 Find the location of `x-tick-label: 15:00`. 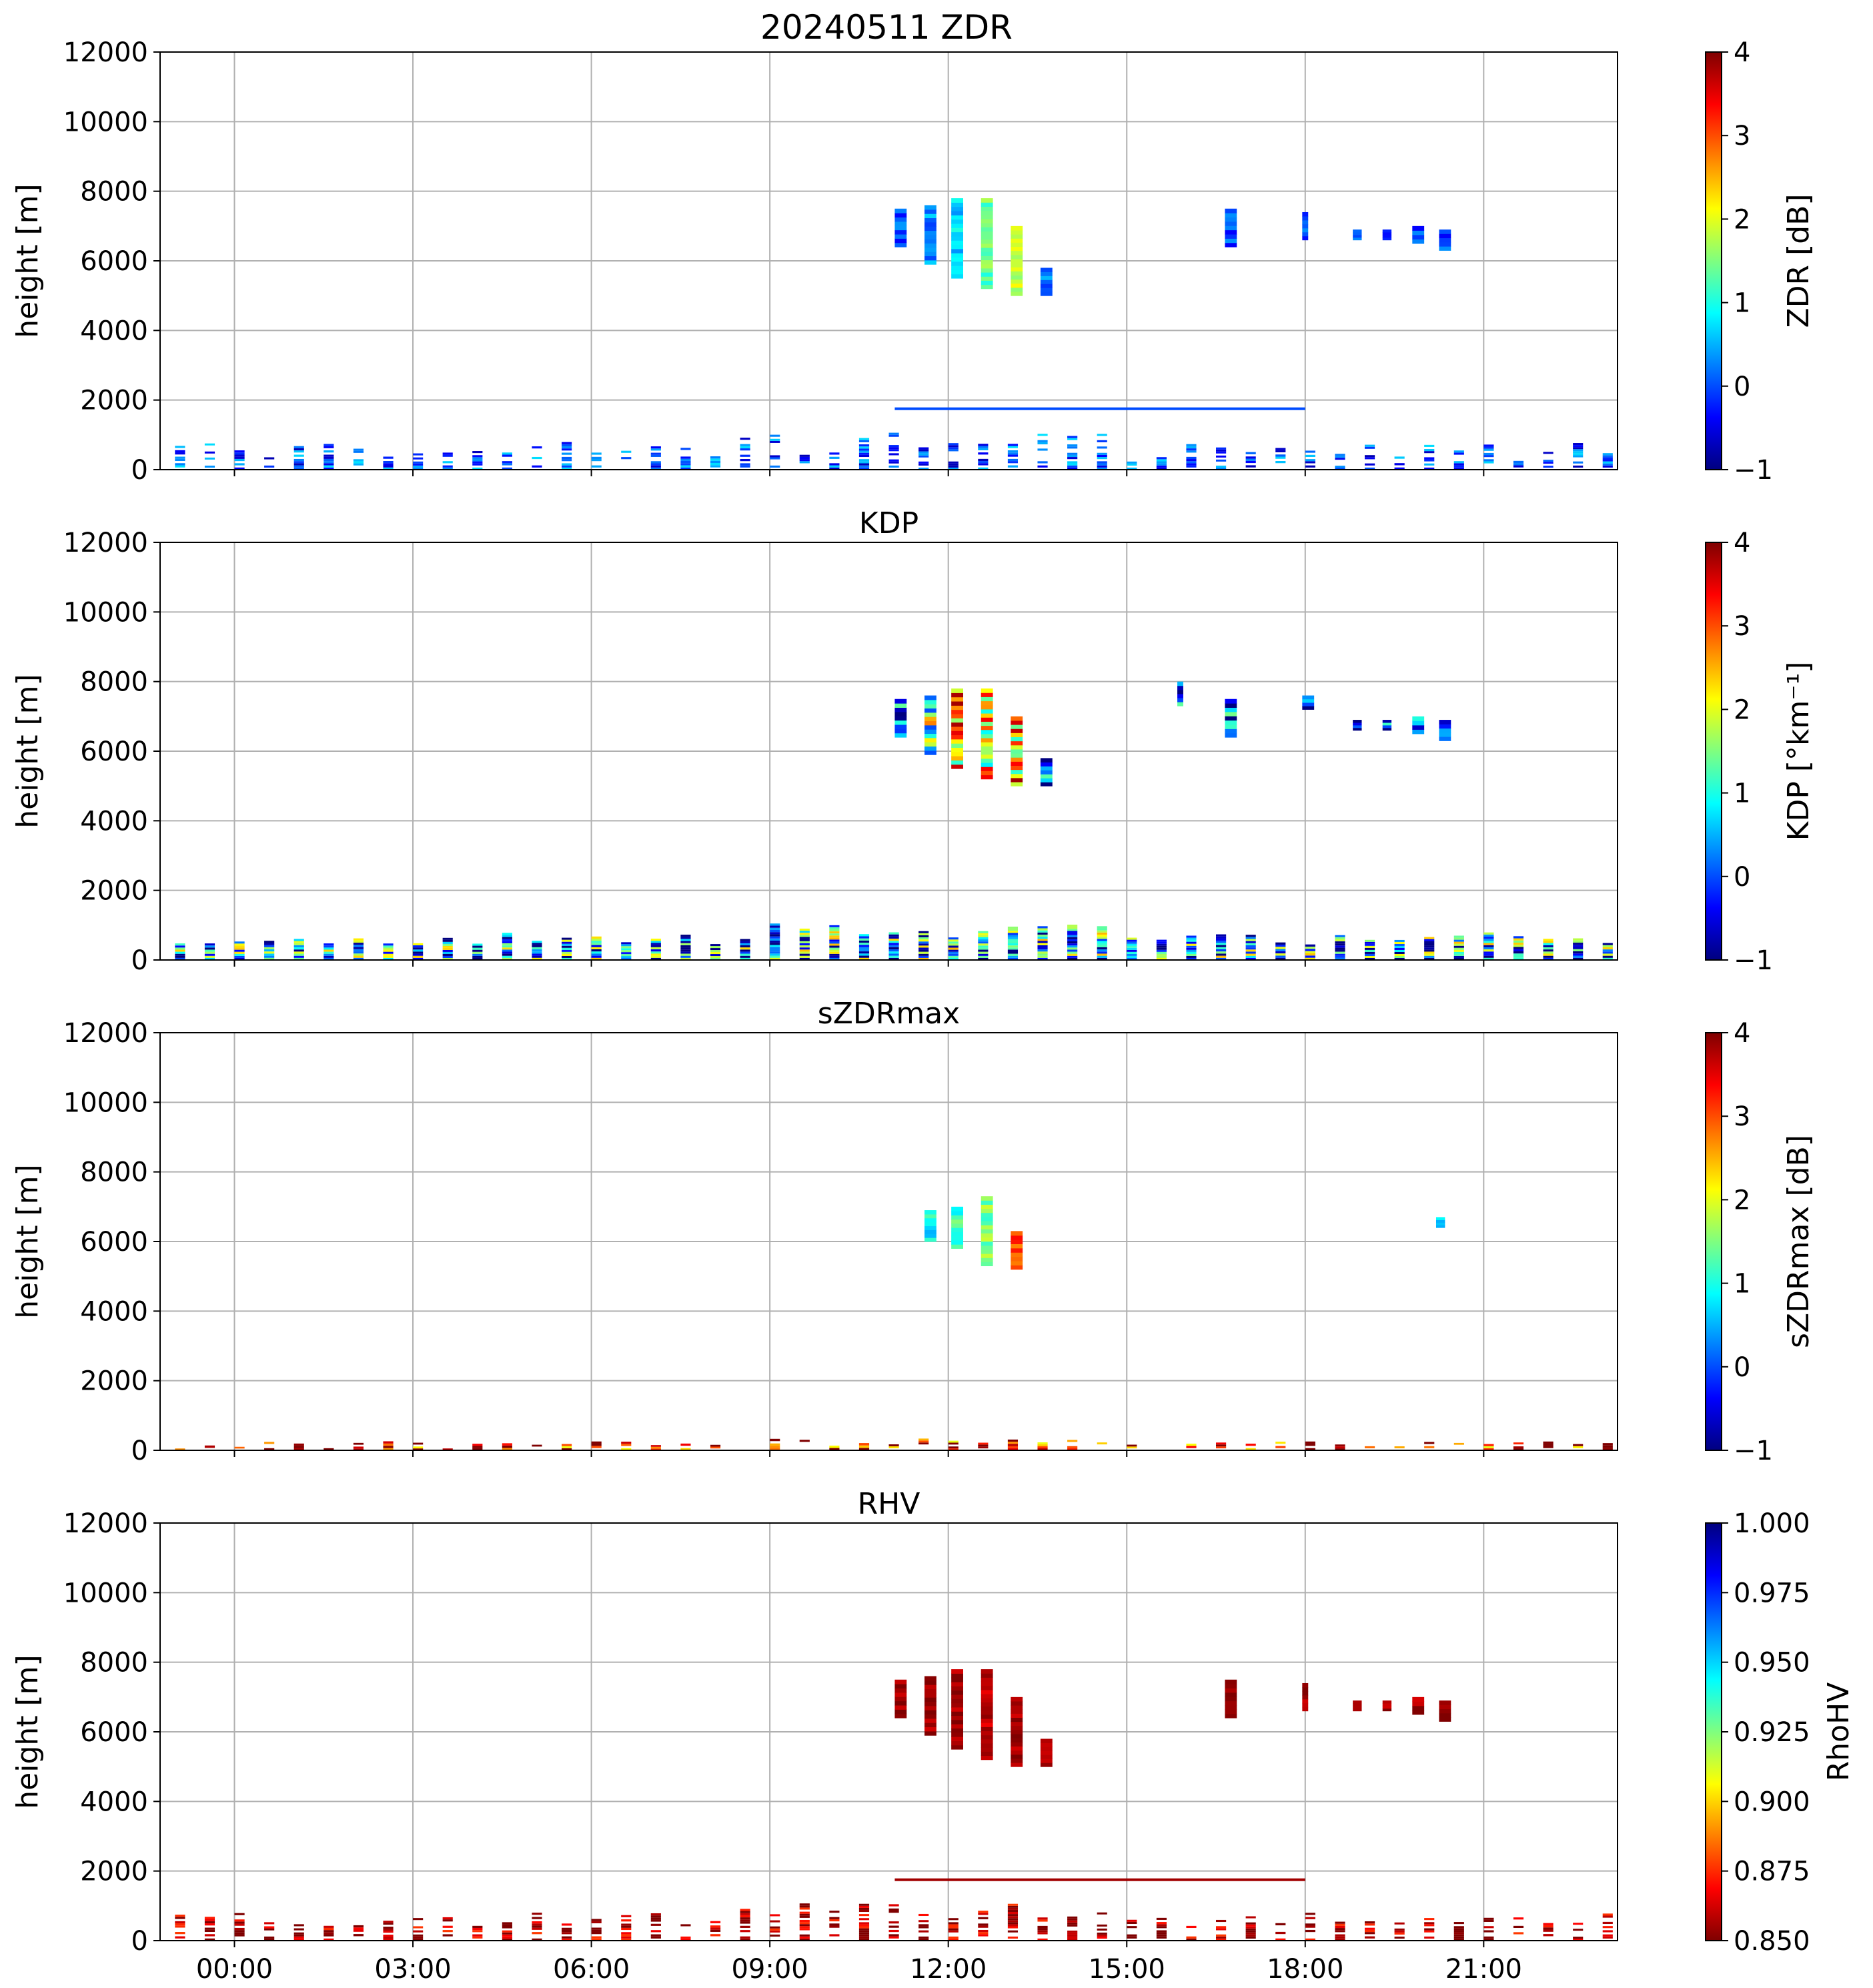

x-tick-label: 15:00 is located at coordinates (1127, 1969).